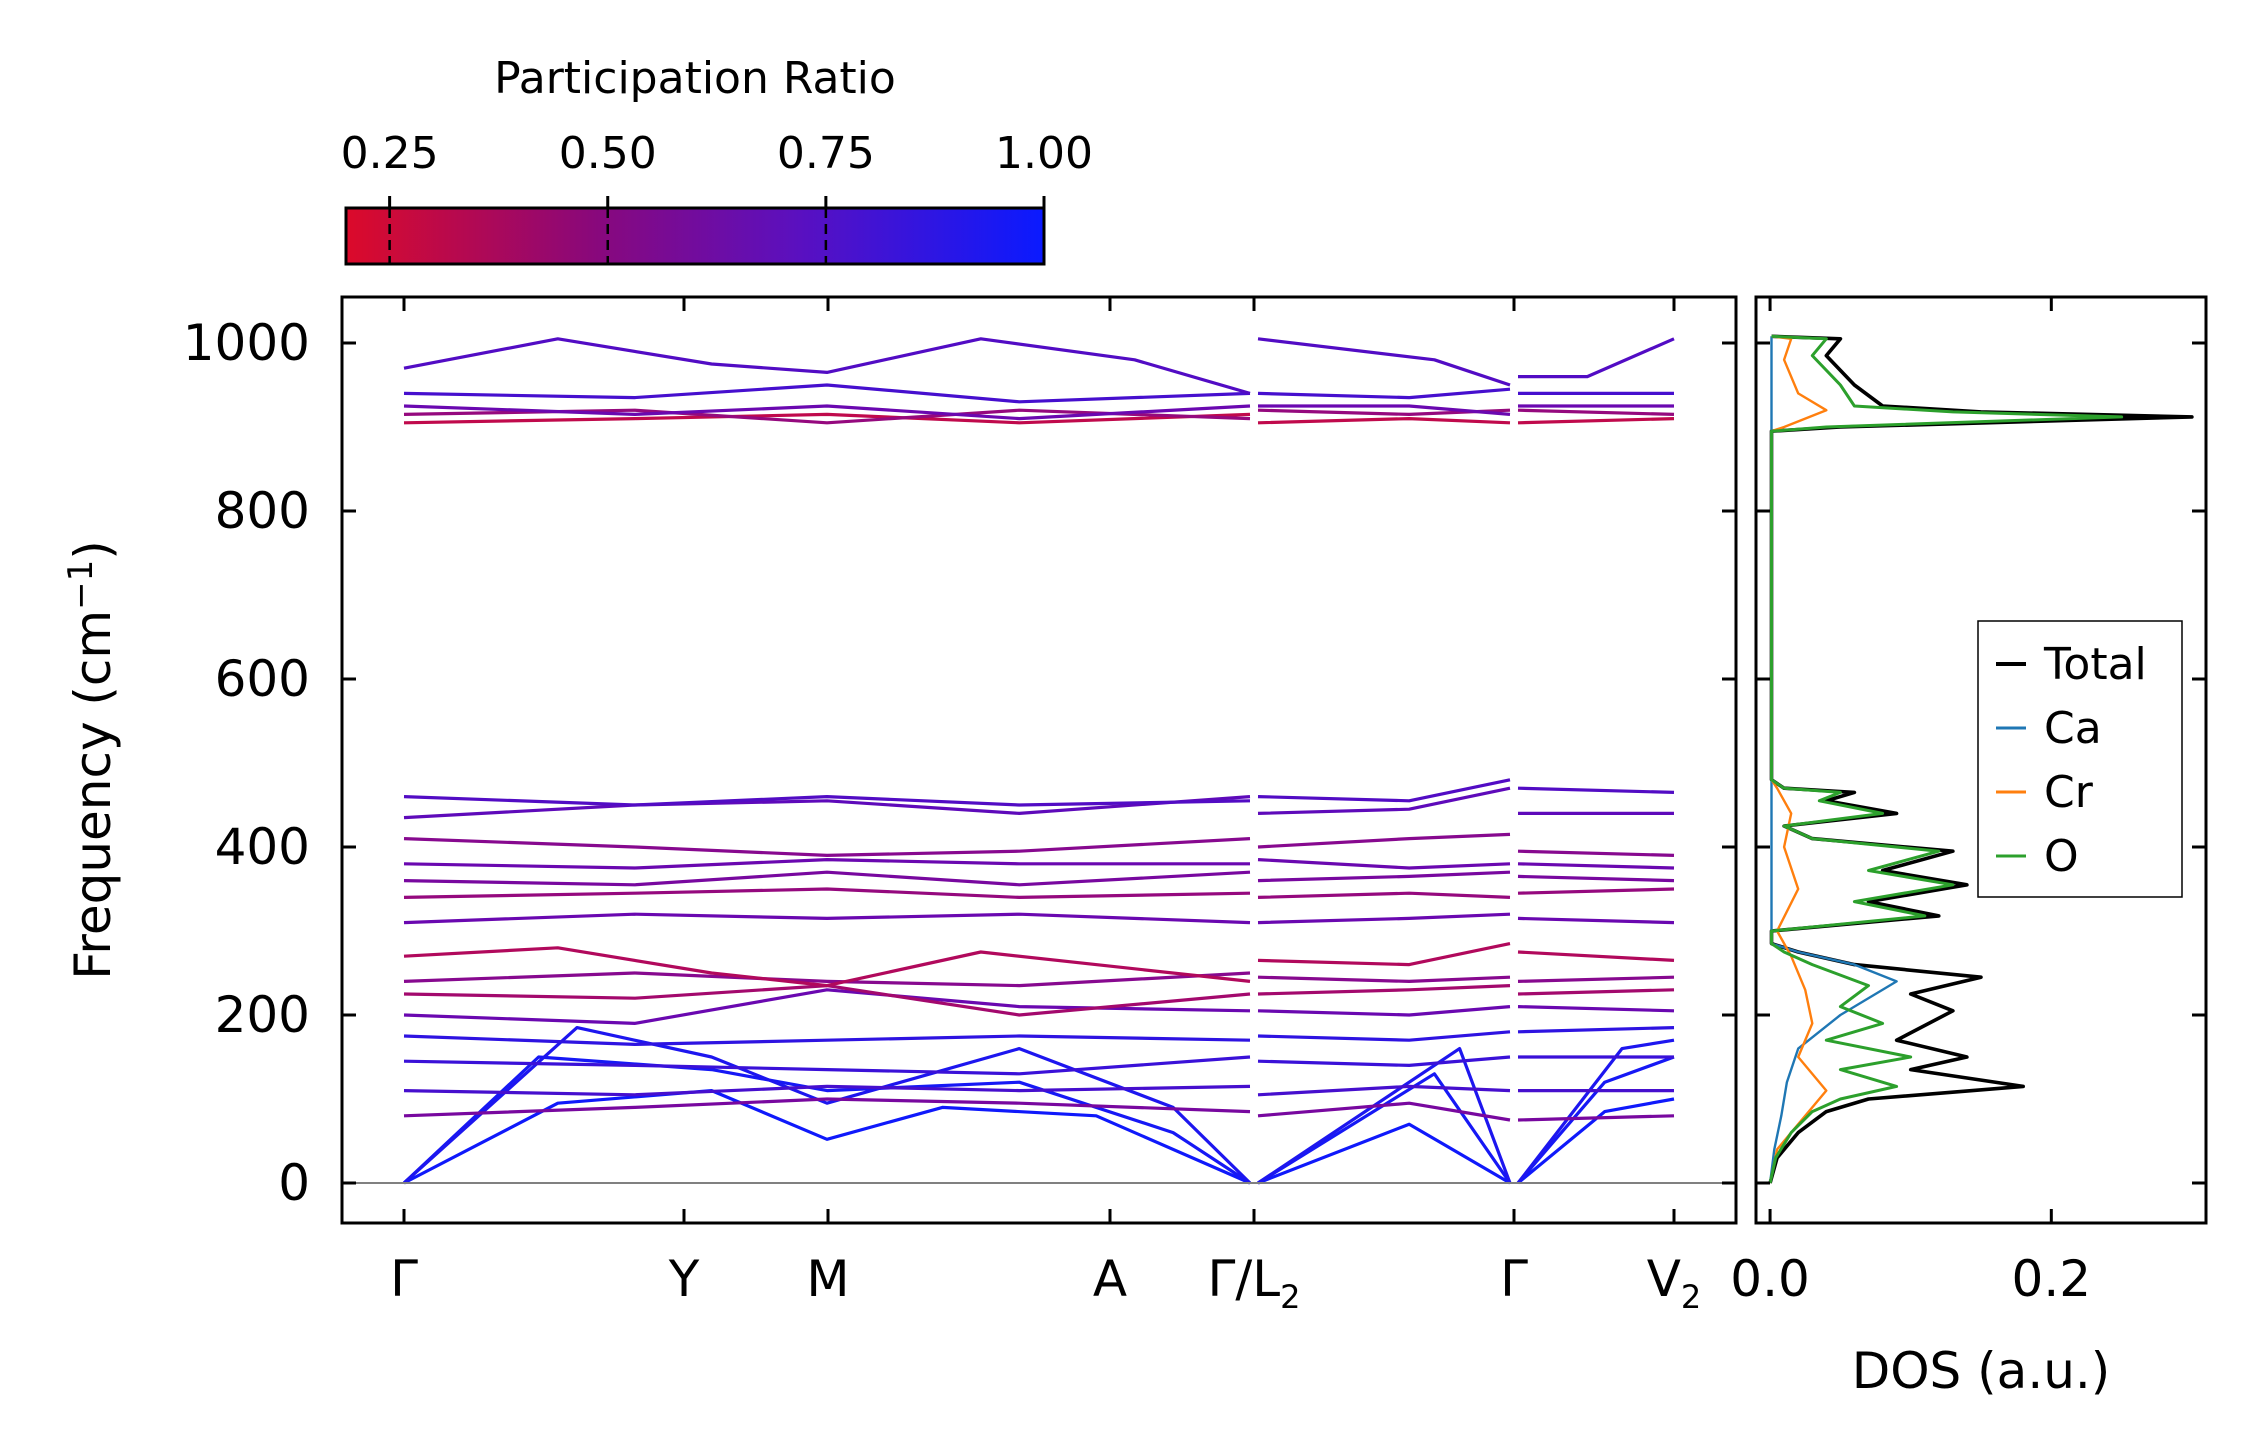 The image size is (2259, 1455). What do you see at coordinates (608, 153) in the screenshot?
I see `colorbar-tick-label: 0.50` at bounding box center [608, 153].